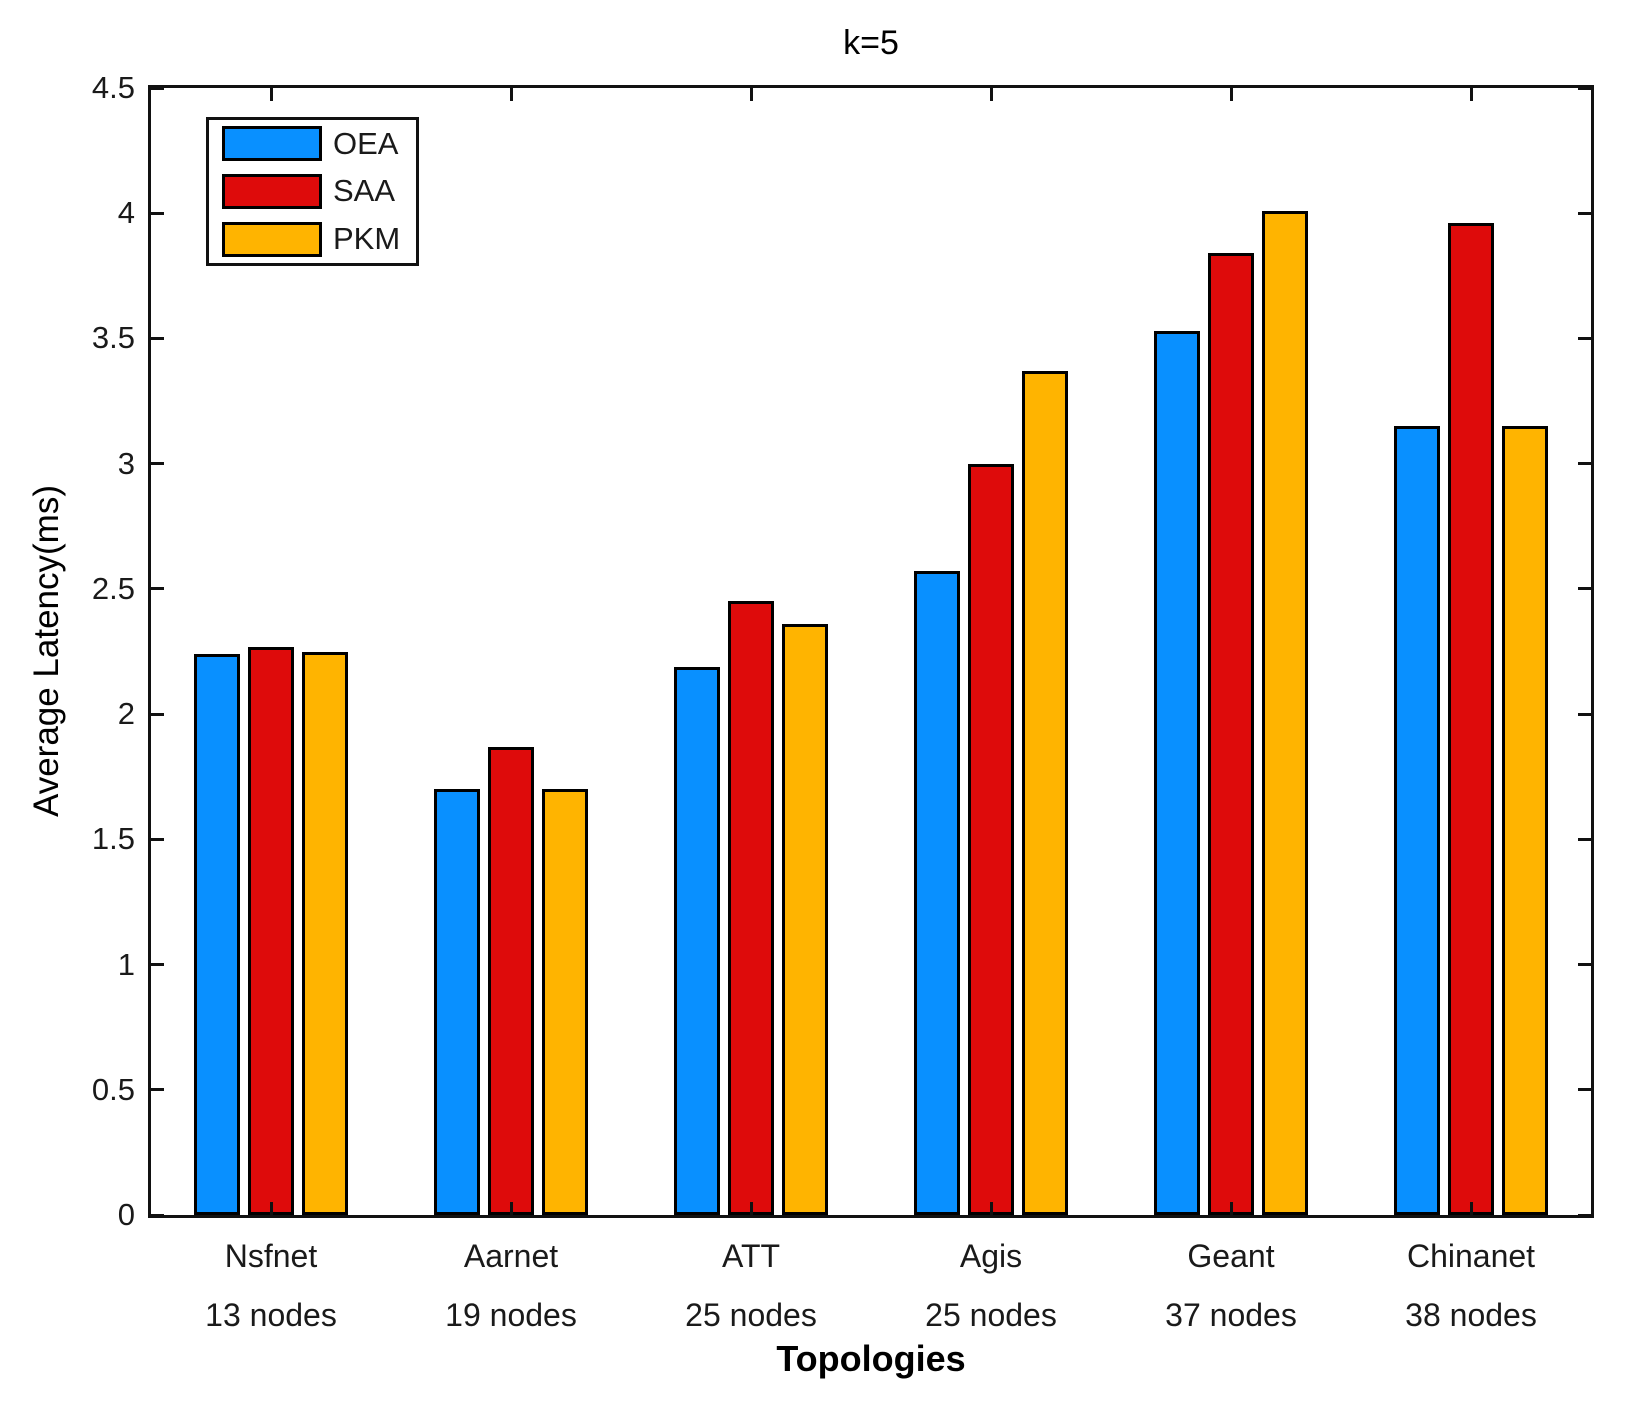 This screenshot has height=1410, width=1630. What do you see at coordinates (751, 908) in the screenshot?
I see `bar-saa-att` at bounding box center [751, 908].